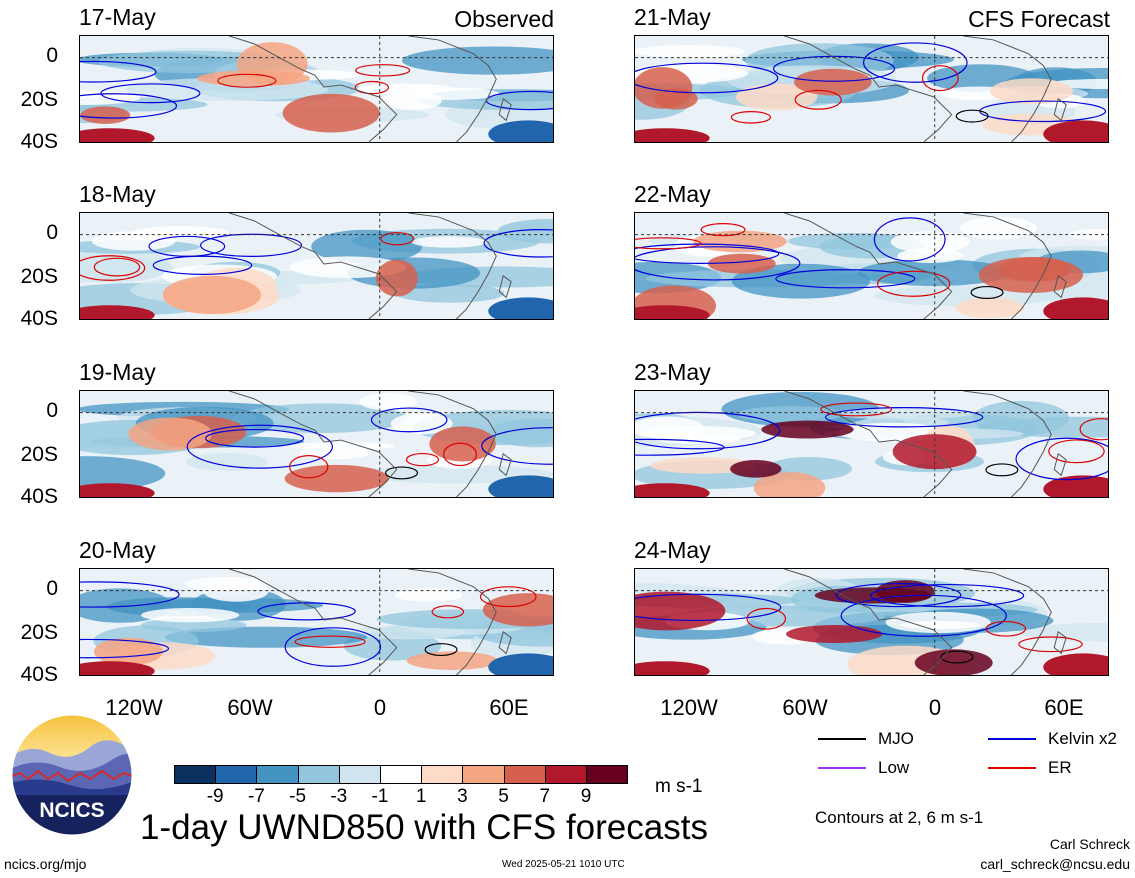  What do you see at coordinates (1082, 738) in the screenshot?
I see `legend-label: Kelvin x2` at bounding box center [1082, 738].